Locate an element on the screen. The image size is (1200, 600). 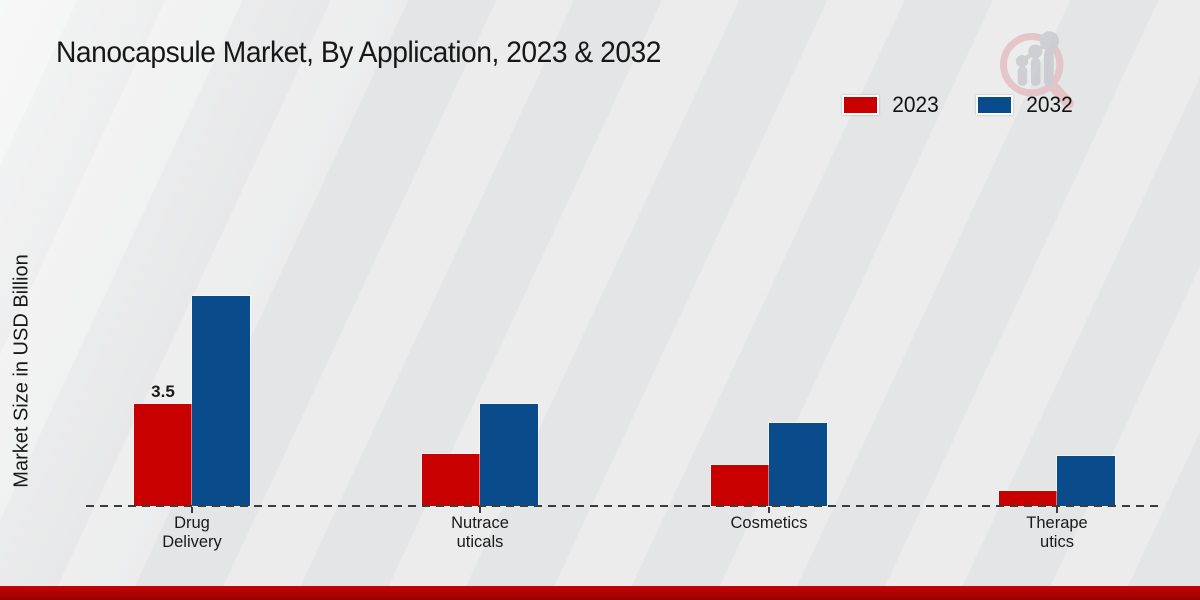
bar-2032-therapeutics is located at coordinates (1086, 481).